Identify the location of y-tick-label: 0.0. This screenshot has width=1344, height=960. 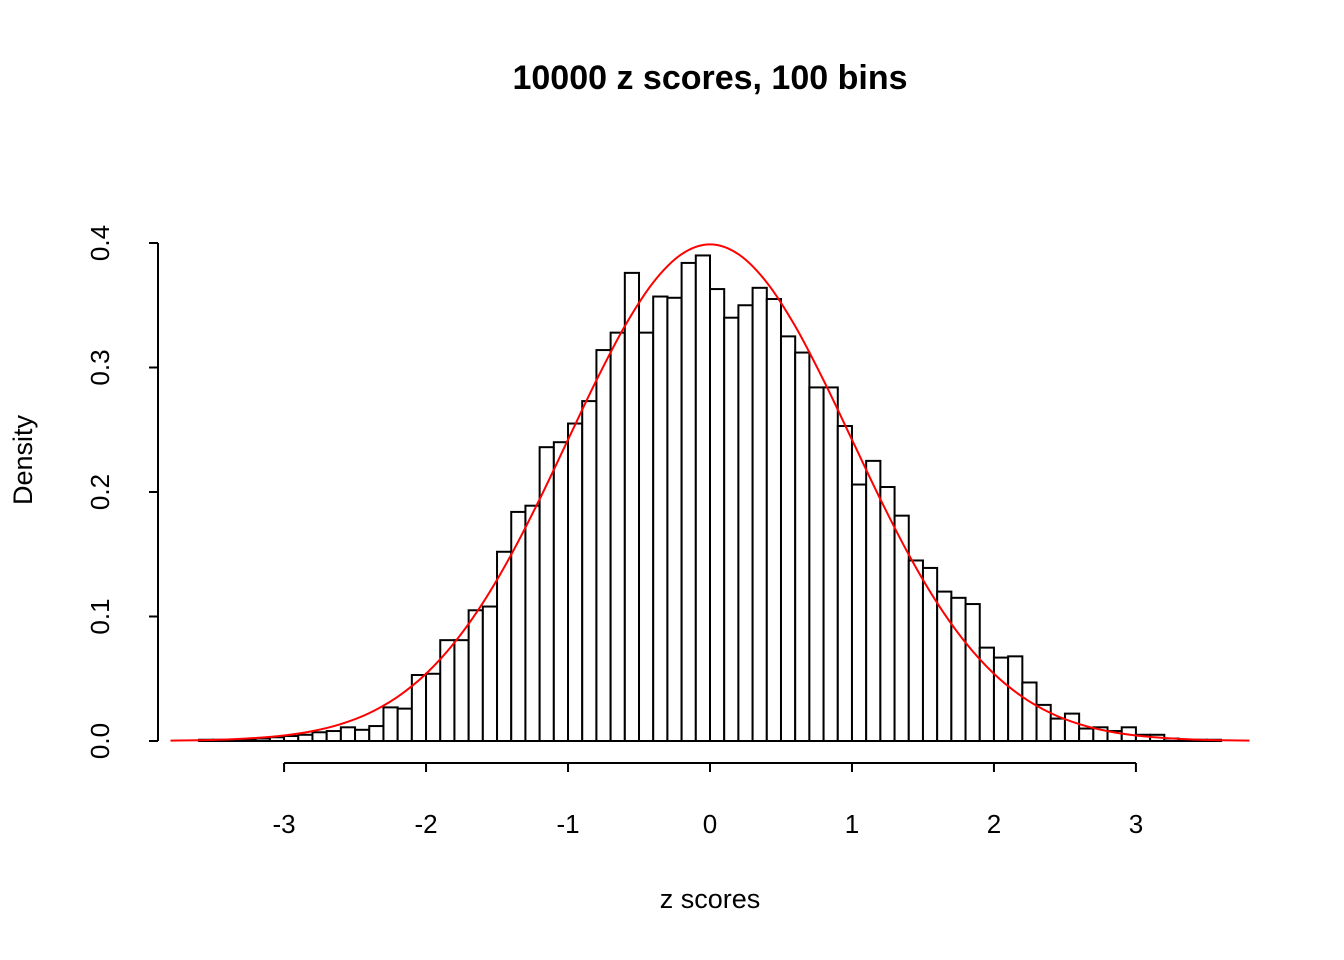
(100, 741).